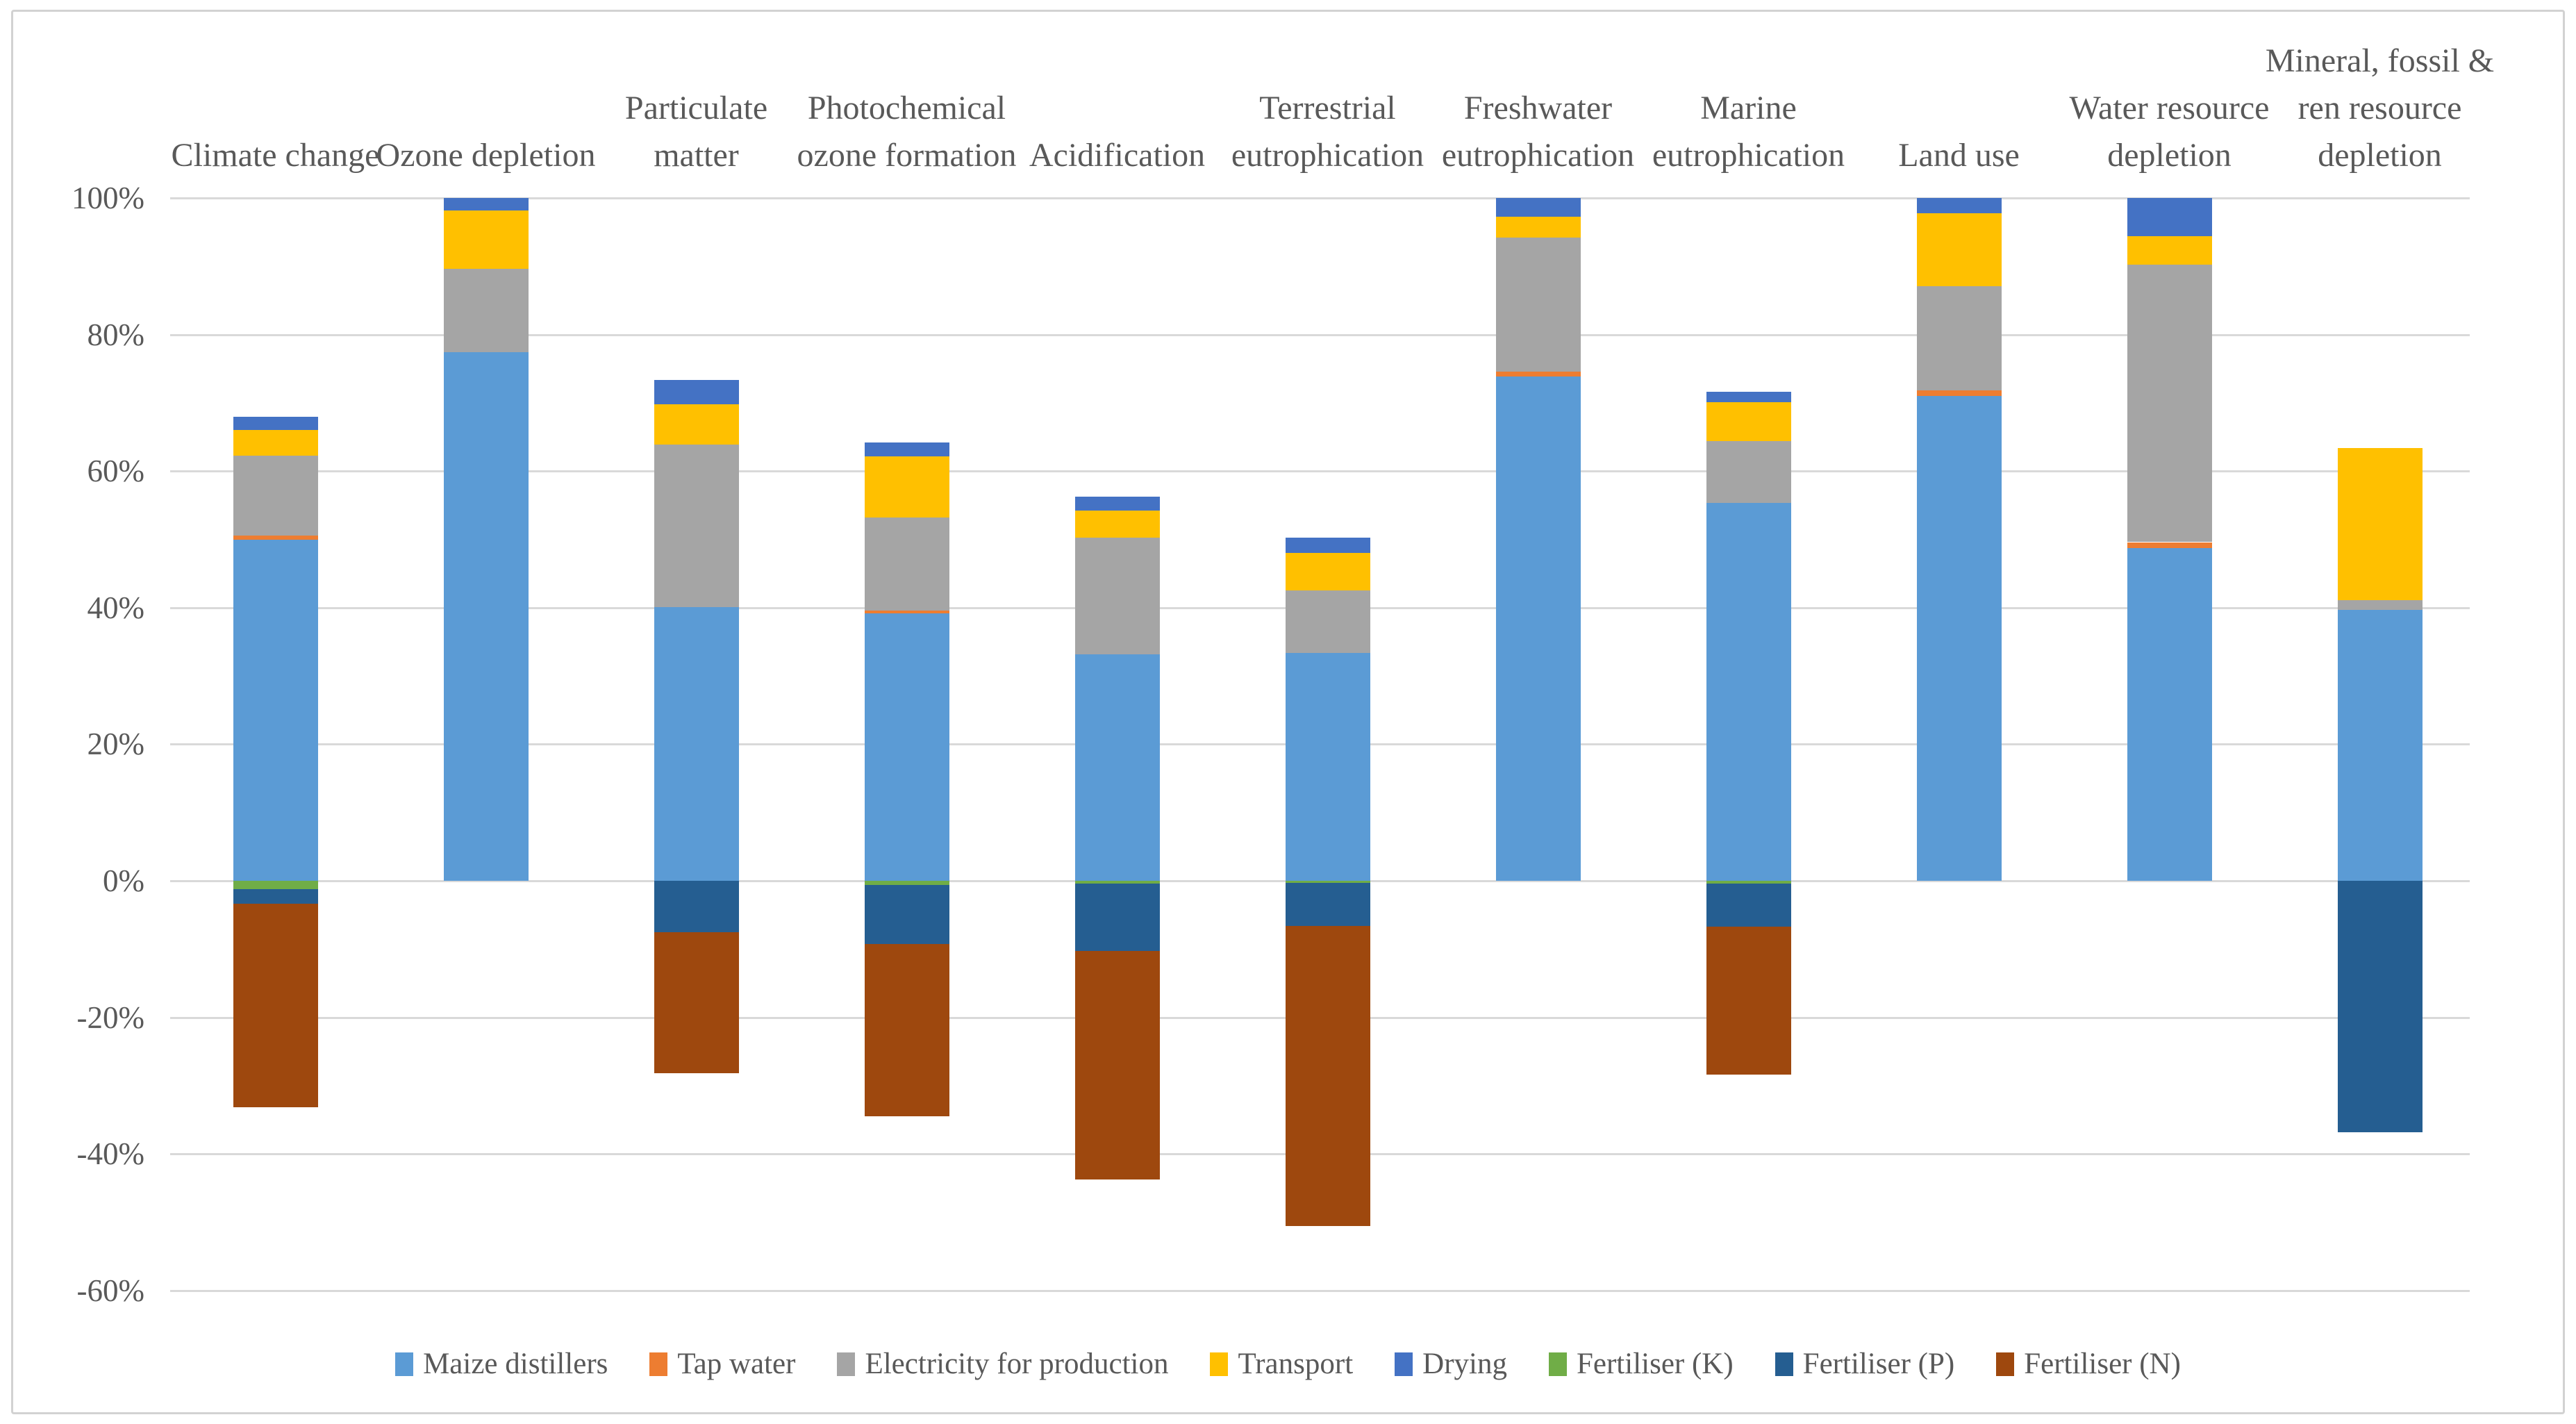 The height and width of the screenshot is (1424, 2576). I want to click on category-label: Particulate matter, so click(696, 131).